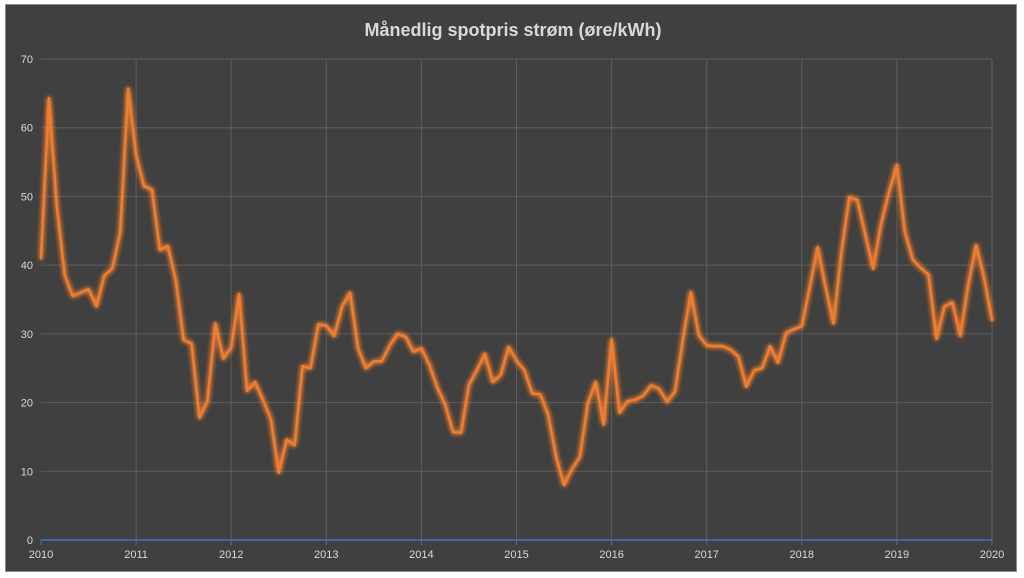 This screenshot has width=1024, height=578. I want to click on x-tick-label: 2016, so click(611, 555).